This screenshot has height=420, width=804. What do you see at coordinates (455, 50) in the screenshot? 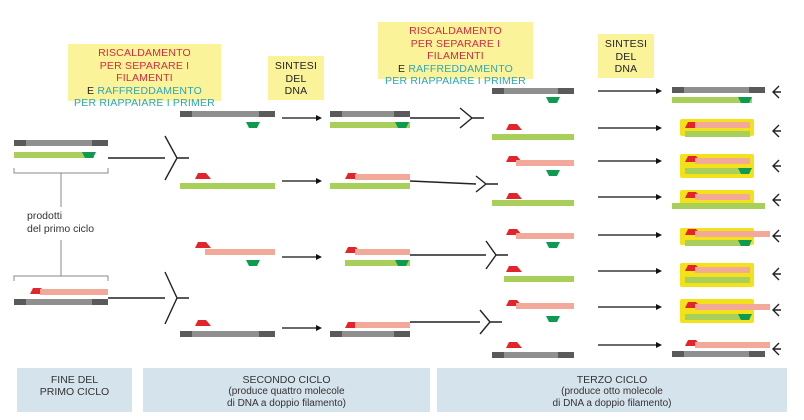
I see `heat-label-line2: PER SEPARARE I FILAMENTI` at bounding box center [455, 50].